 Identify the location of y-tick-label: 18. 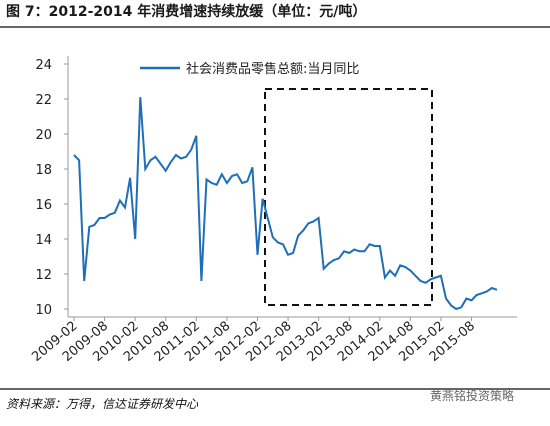
(43, 170).